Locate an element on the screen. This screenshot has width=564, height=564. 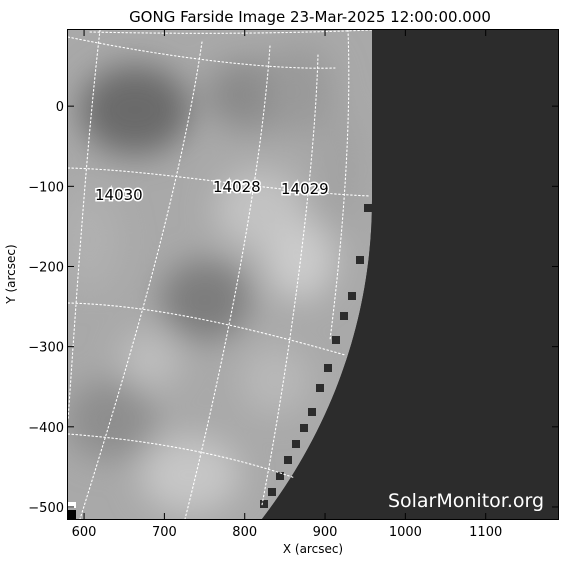
x-tick-label: 1000 is located at coordinates (405, 532).